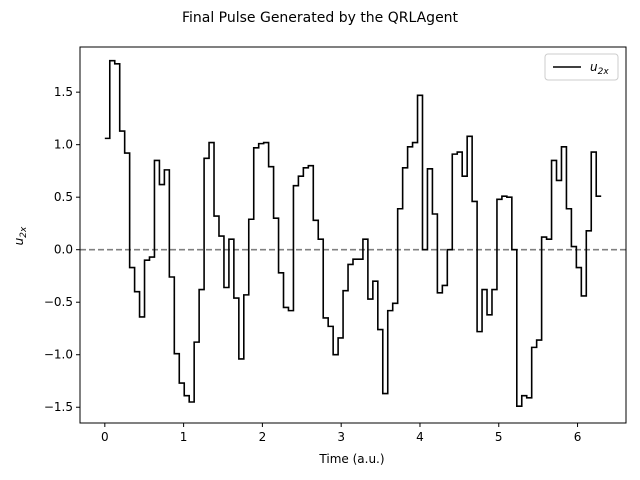  What do you see at coordinates (58, 407) in the screenshot?
I see `y-tick-label: −1.5` at bounding box center [58, 407].